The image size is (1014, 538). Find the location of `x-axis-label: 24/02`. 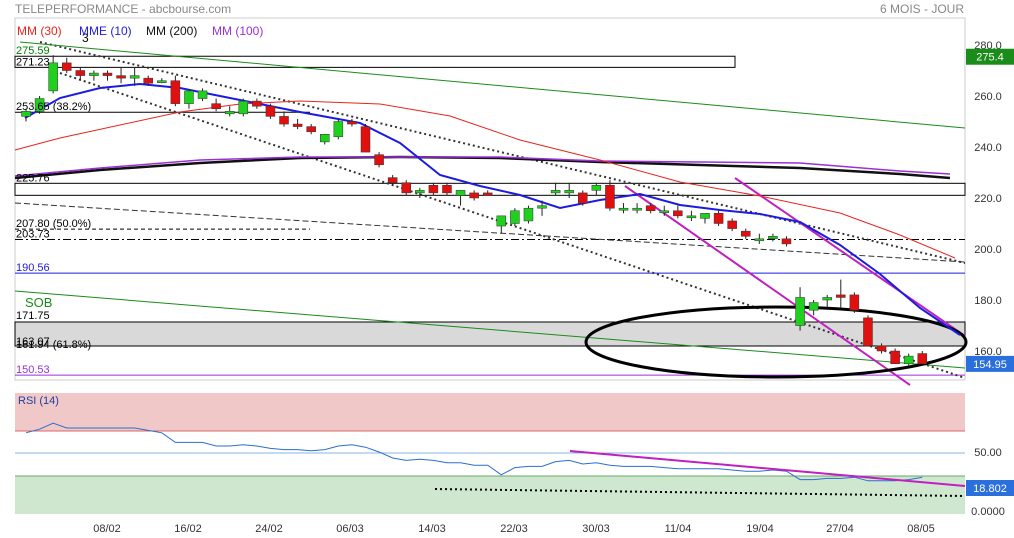

x-axis-label: 24/02 is located at coordinates (269, 529).